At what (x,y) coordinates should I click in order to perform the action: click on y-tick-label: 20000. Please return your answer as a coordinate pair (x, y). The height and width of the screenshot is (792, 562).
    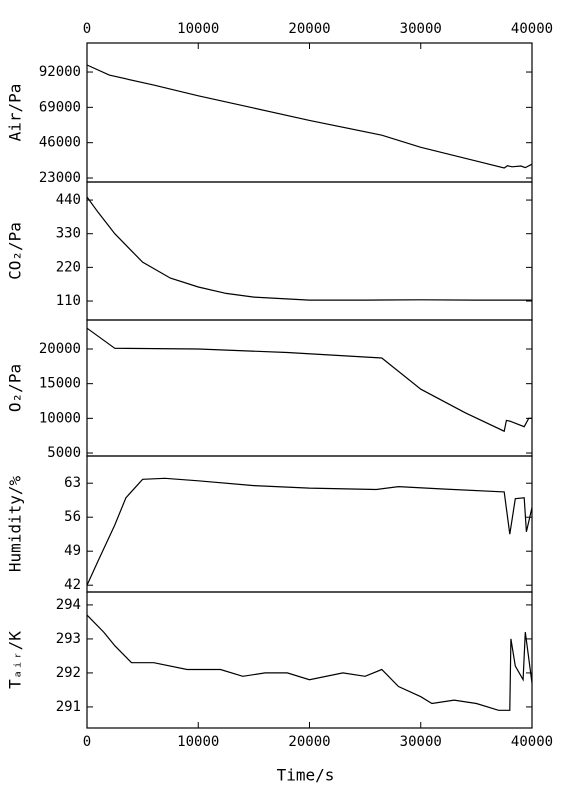
    Looking at the image, I should click on (60, 349).